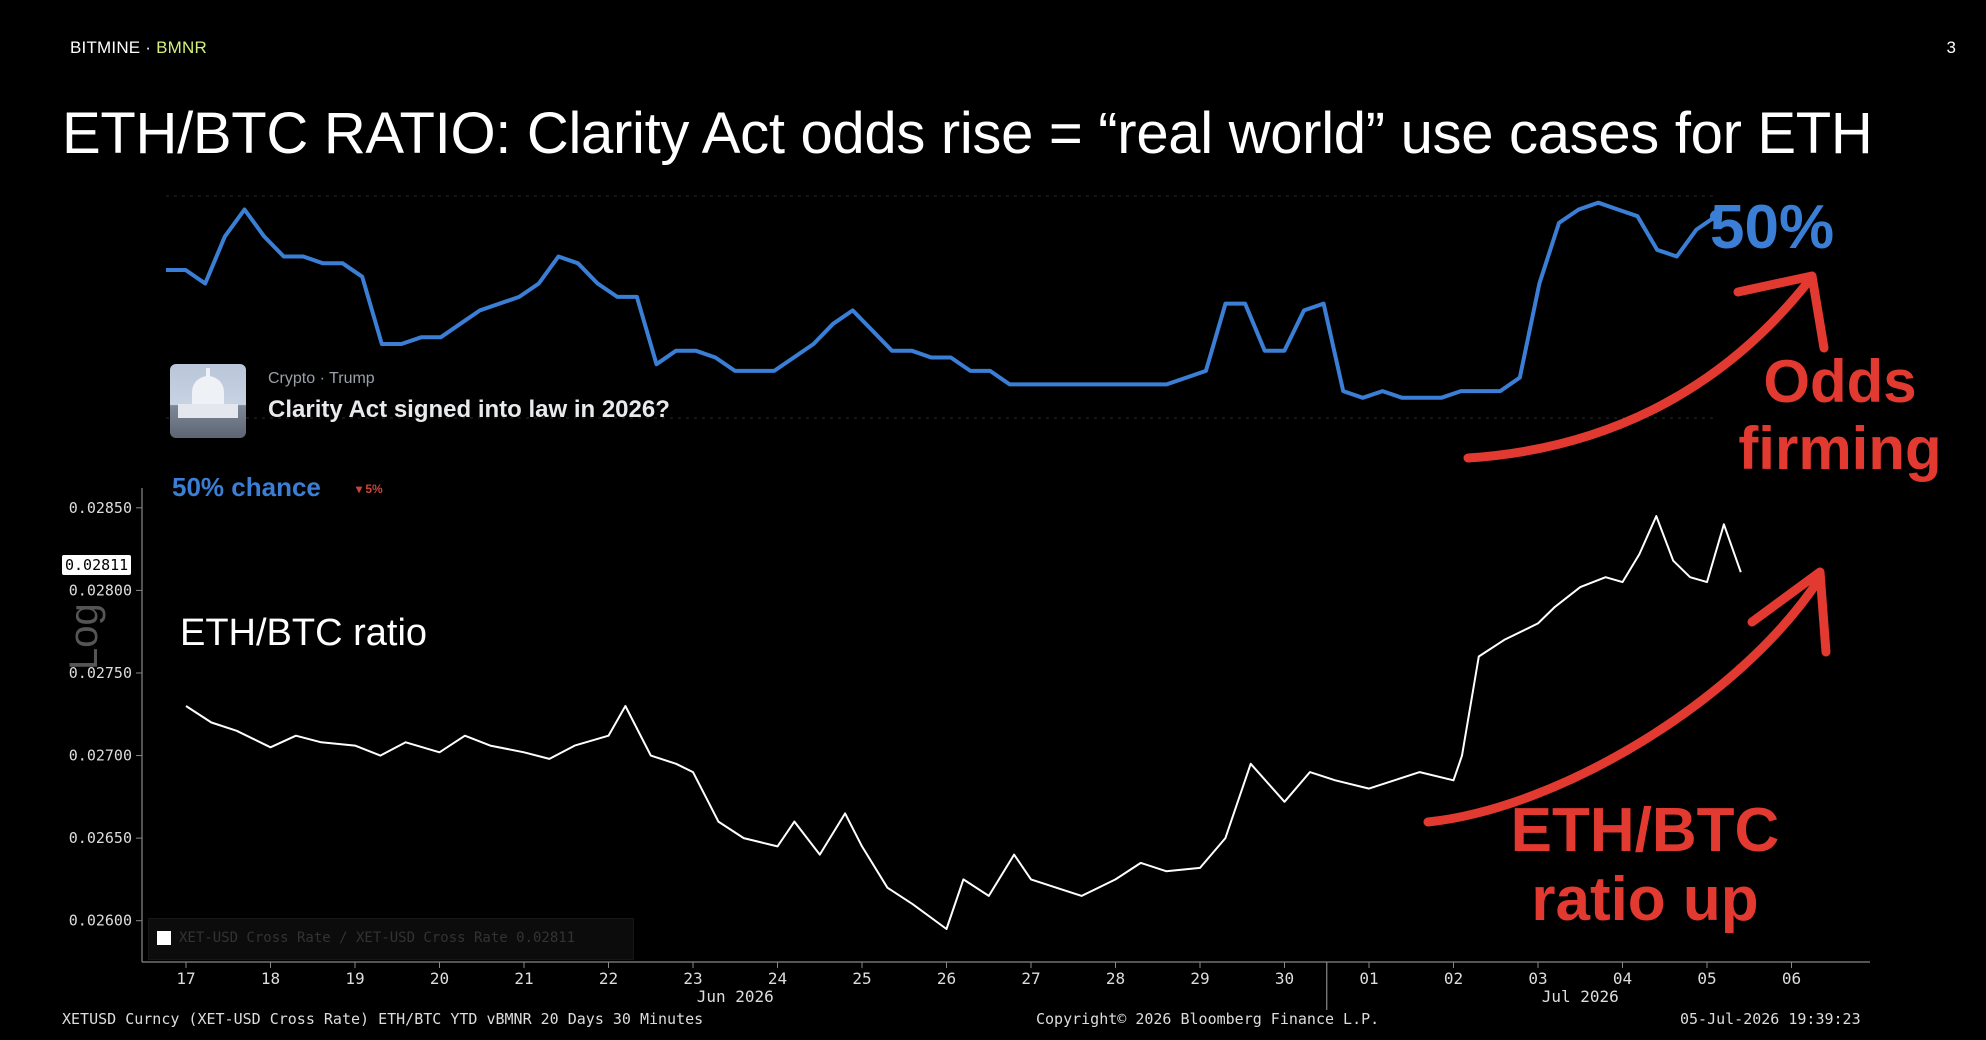 Image resolution: width=1986 pixels, height=1040 pixels. I want to click on x-tick-label: 01, so click(1368, 978).